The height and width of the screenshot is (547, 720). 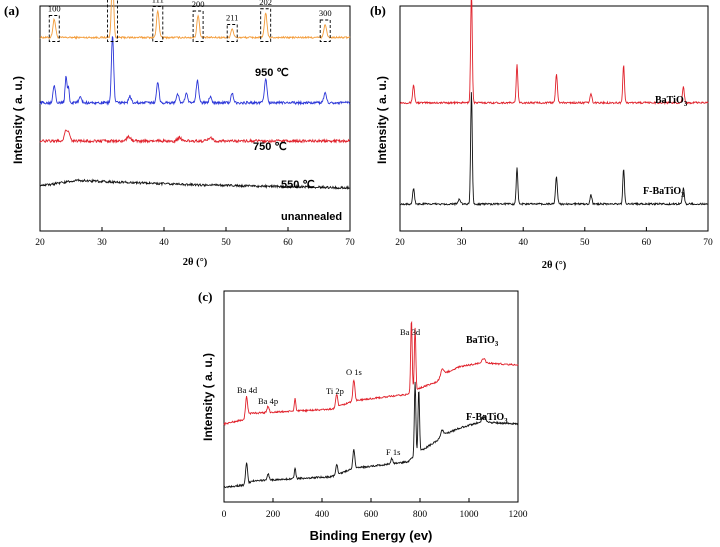 What do you see at coordinates (54, 9) in the screenshot?
I see `peak-label-100: 100` at bounding box center [54, 9].